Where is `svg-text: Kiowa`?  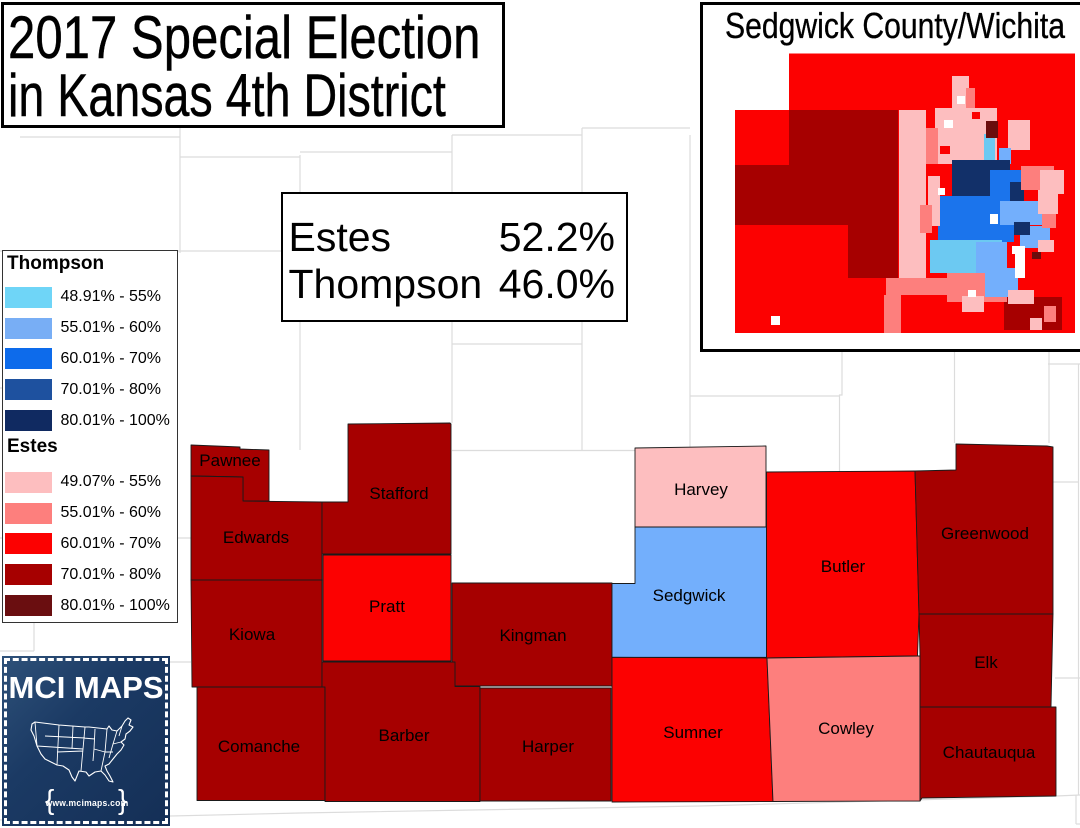
svg-text: Kiowa is located at coordinates (252, 634).